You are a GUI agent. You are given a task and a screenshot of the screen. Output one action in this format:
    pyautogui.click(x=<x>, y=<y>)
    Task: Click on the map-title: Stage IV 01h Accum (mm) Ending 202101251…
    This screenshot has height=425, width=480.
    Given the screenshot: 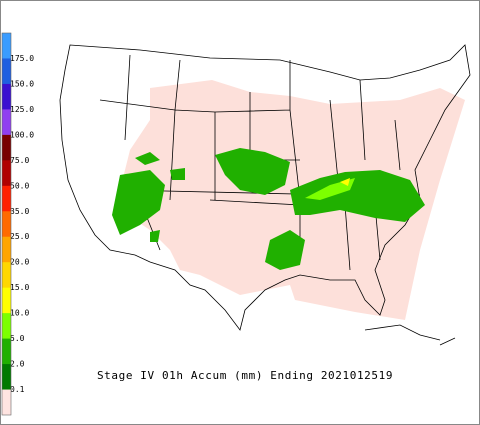 What is the action you would take?
    pyautogui.click(x=245, y=375)
    